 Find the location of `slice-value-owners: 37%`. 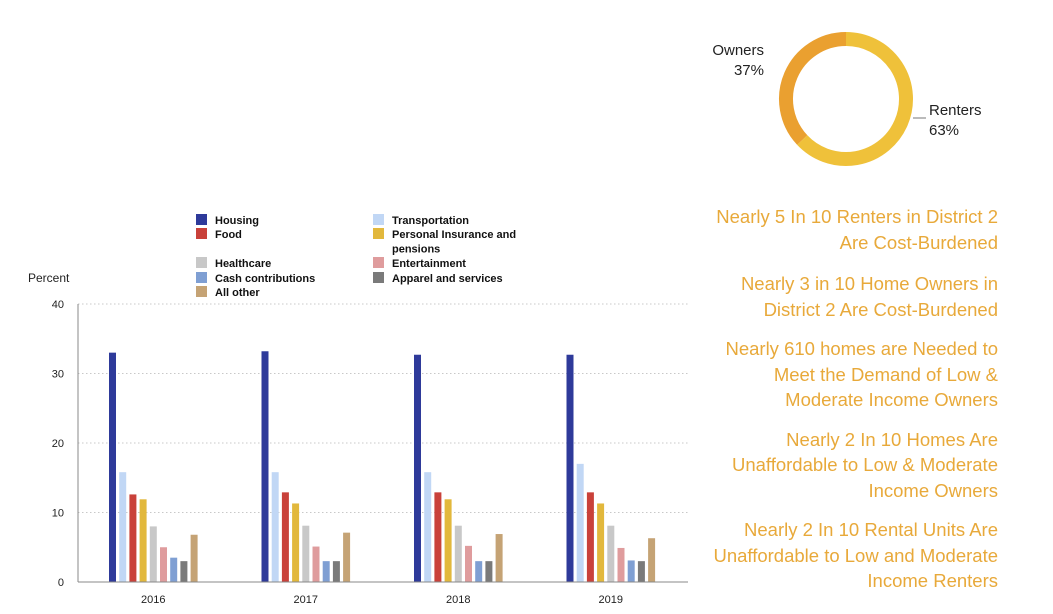

slice-value-owners: 37% is located at coordinates (749, 70).